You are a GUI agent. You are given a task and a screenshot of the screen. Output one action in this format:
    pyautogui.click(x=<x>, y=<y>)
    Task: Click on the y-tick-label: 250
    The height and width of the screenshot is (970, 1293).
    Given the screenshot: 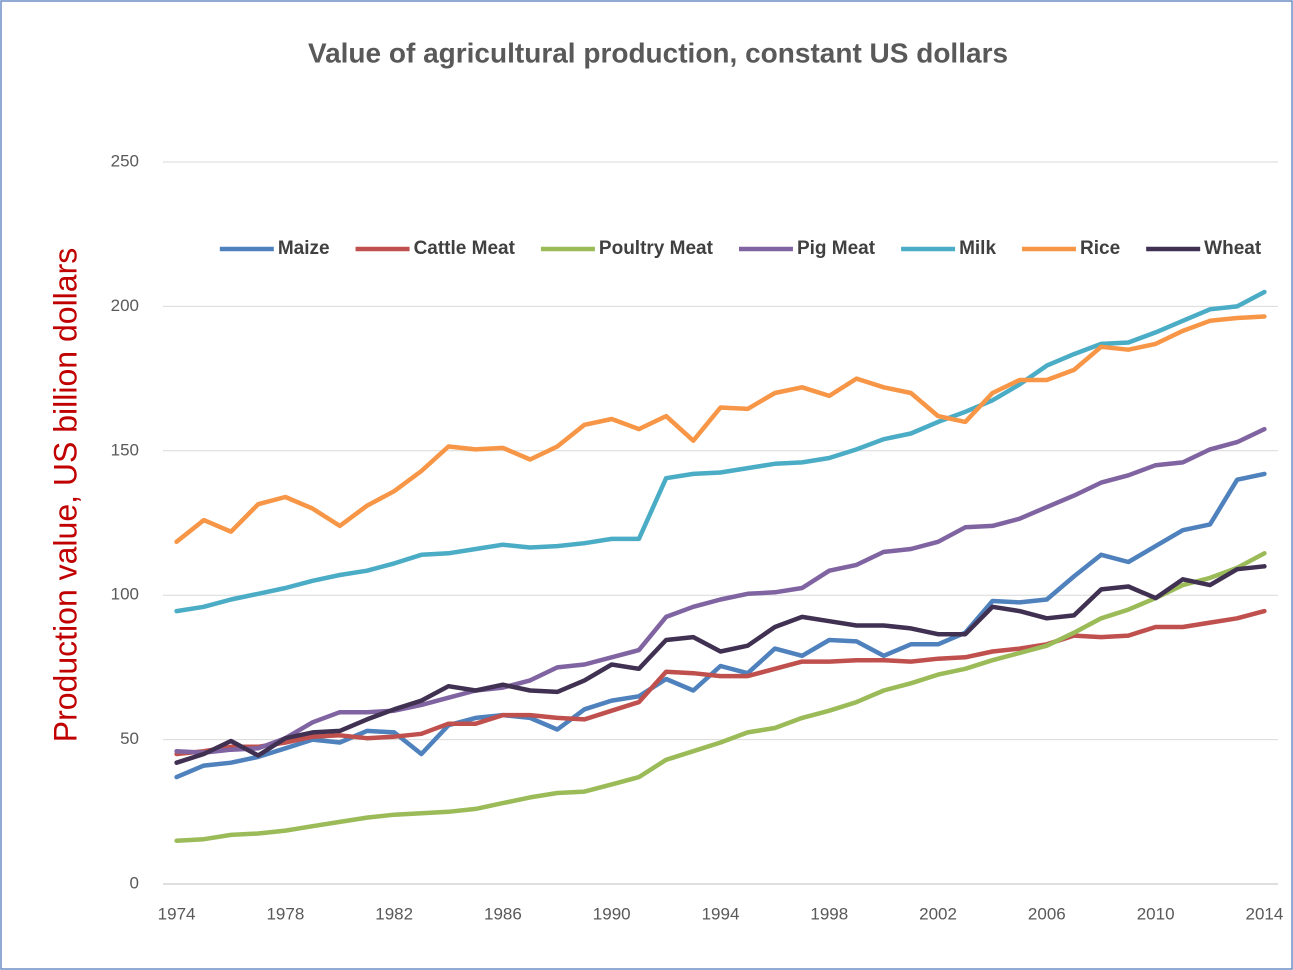 What is the action you would take?
    pyautogui.click(x=125, y=160)
    